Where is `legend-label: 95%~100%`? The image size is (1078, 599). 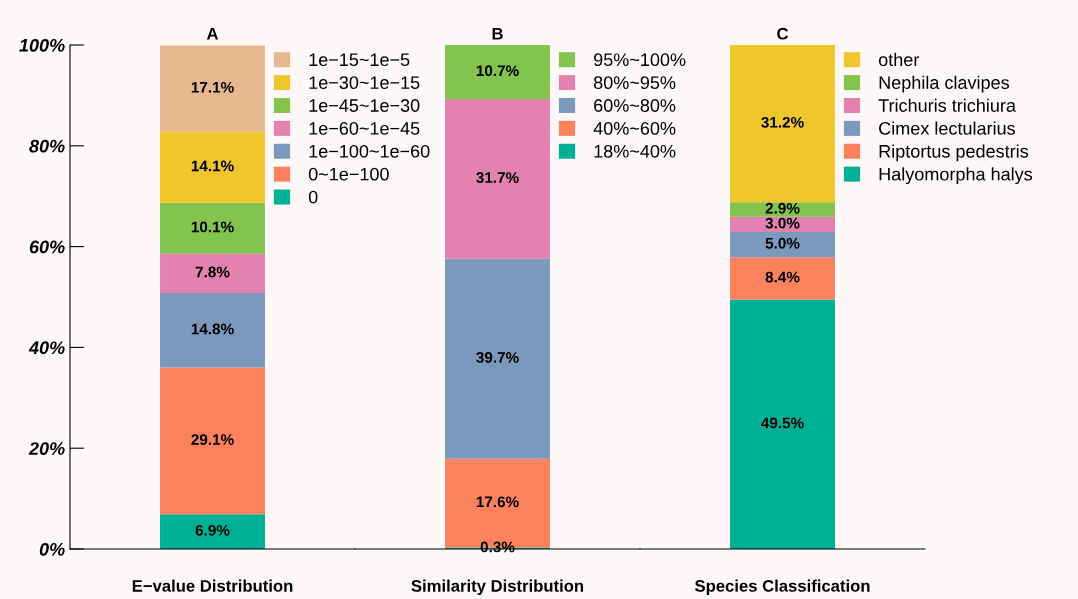 legend-label: 95%~100% is located at coordinates (640, 60).